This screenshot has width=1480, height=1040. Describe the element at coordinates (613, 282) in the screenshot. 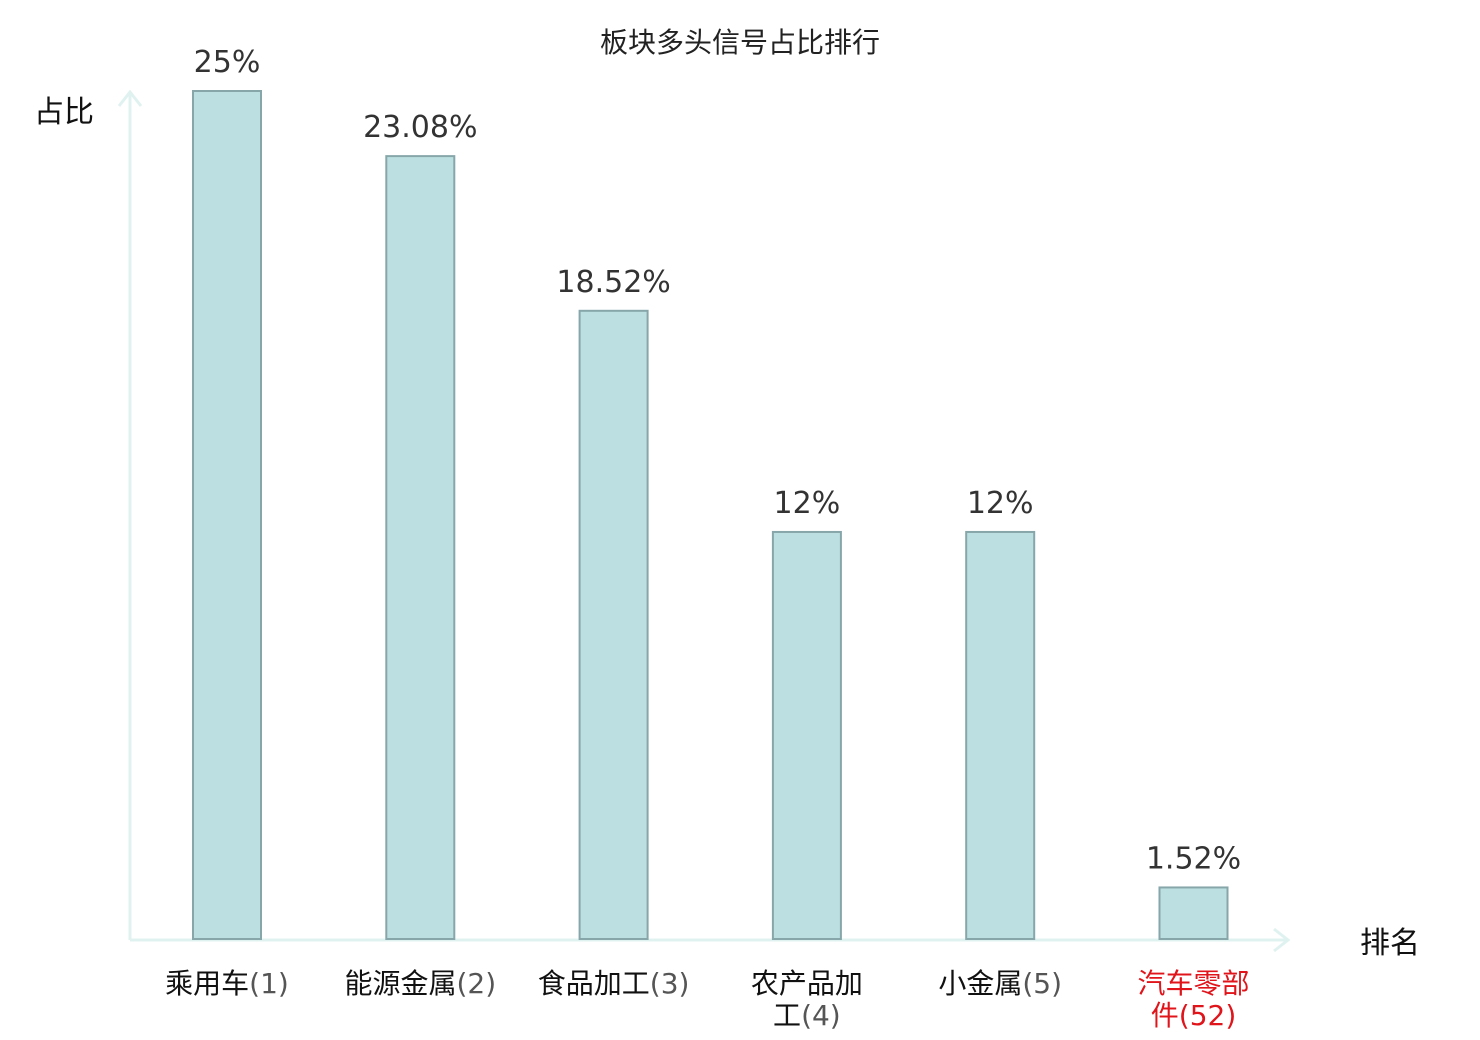

I see `value-label-3: 18.52%` at that location.